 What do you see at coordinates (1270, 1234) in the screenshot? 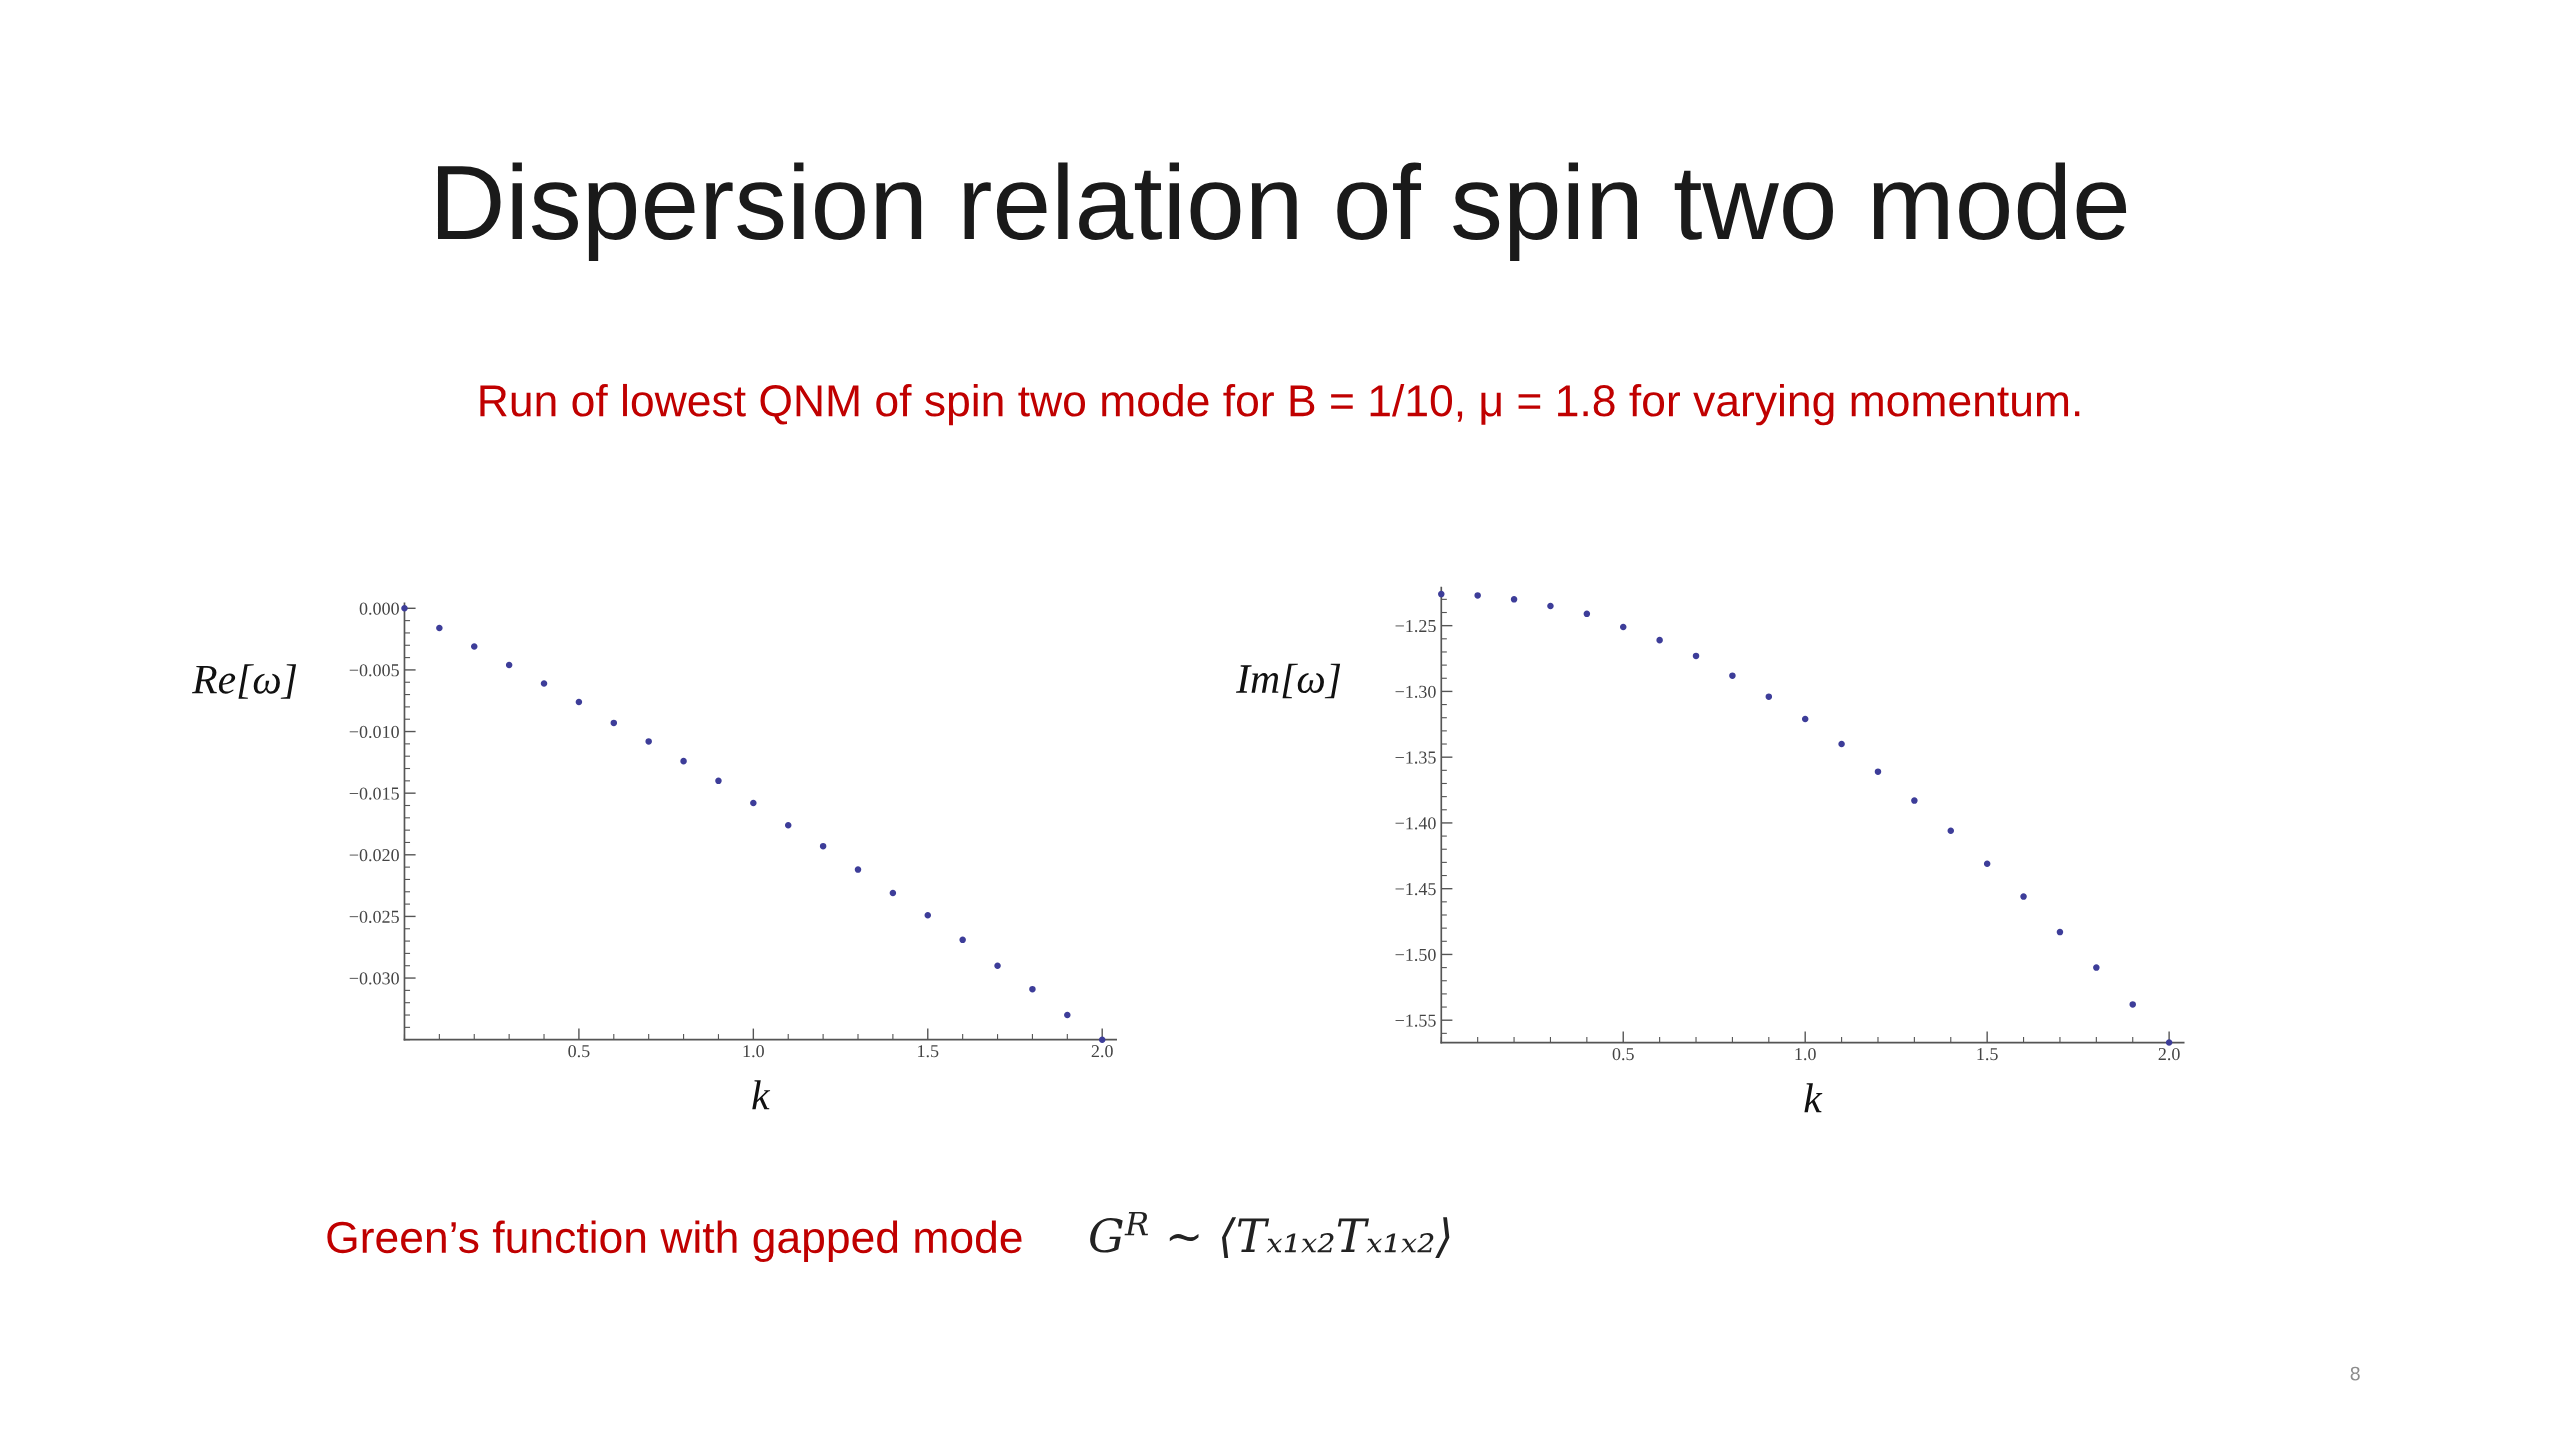
I see `text: G$^{R}$ ∼ ⟨Tₓ₁ₓ₂Tₓ₁ₓ₂⟩` at bounding box center [1270, 1234].